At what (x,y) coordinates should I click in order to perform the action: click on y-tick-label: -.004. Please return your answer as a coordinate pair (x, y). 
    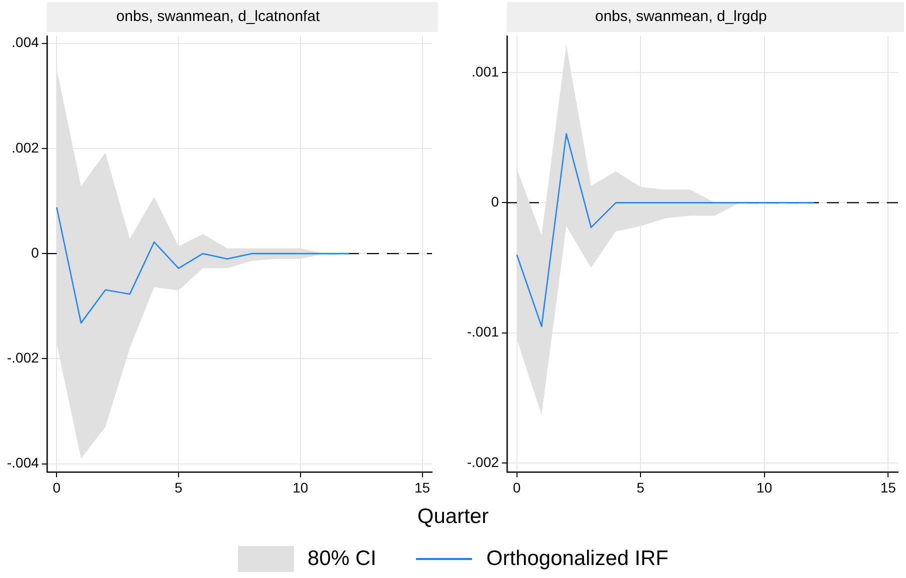
    Looking at the image, I should click on (23, 462).